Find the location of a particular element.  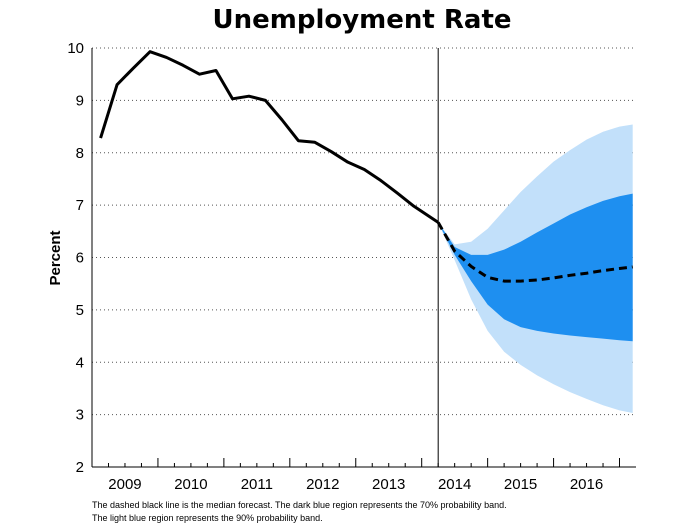

y-tick-label: 2 is located at coordinates (80, 467).